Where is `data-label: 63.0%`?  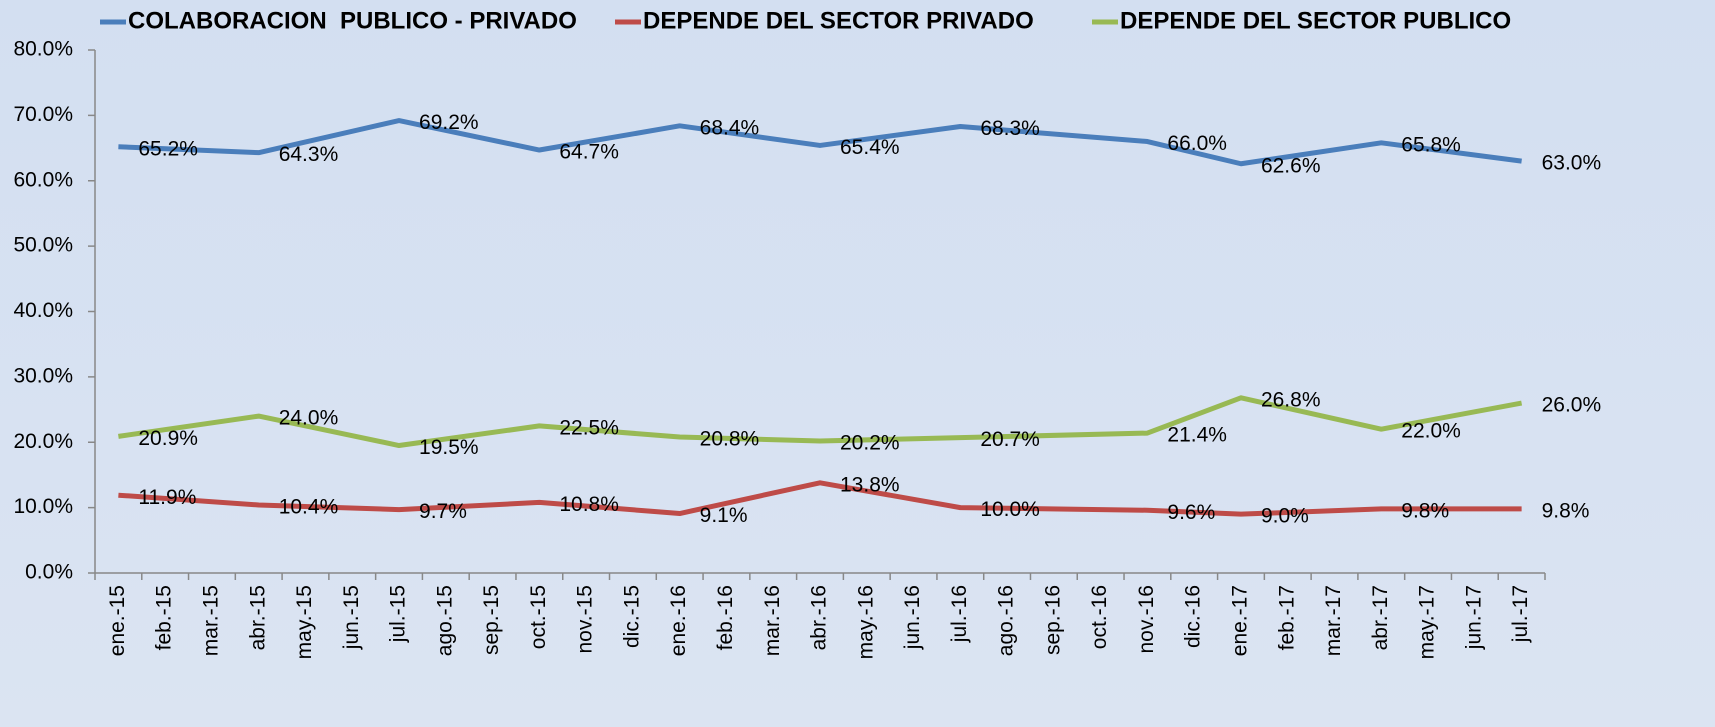 data-label: 63.0% is located at coordinates (1572, 163).